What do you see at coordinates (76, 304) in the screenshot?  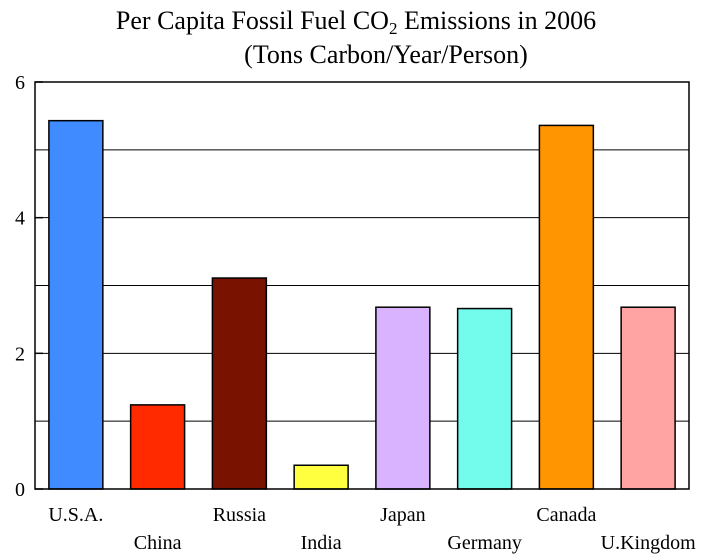 I see `bar-usa` at bounding box center [76, 304].